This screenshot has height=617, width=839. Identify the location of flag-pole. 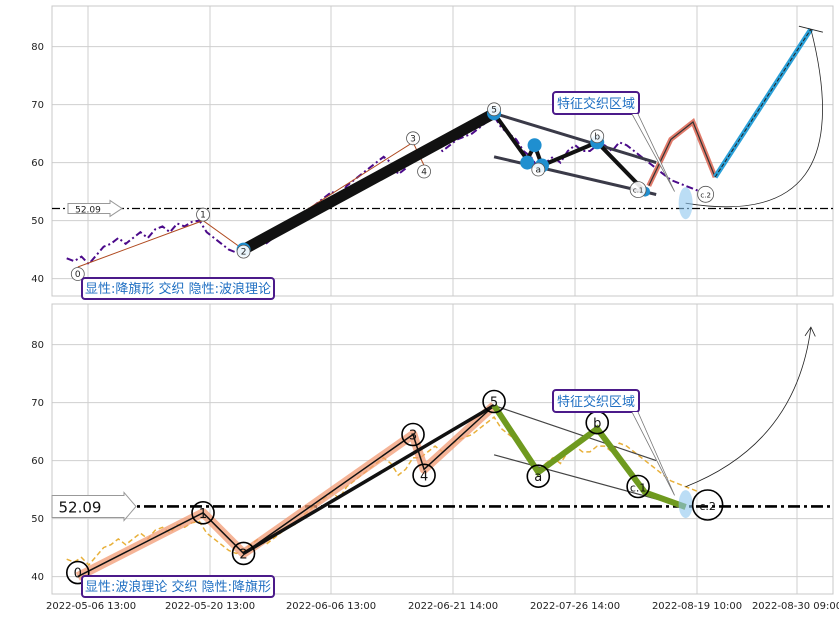
(368, 479).